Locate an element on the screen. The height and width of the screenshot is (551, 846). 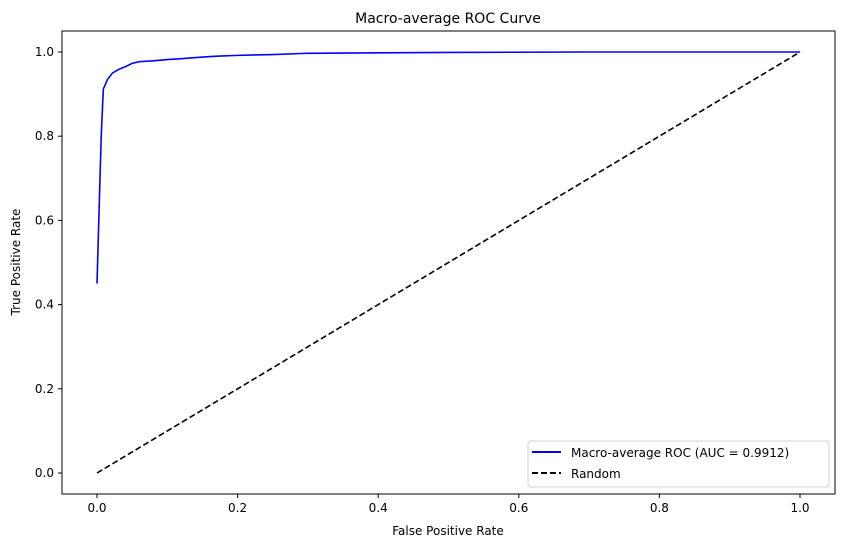
legend-label-random: Random is located at coordinates (596, 474).